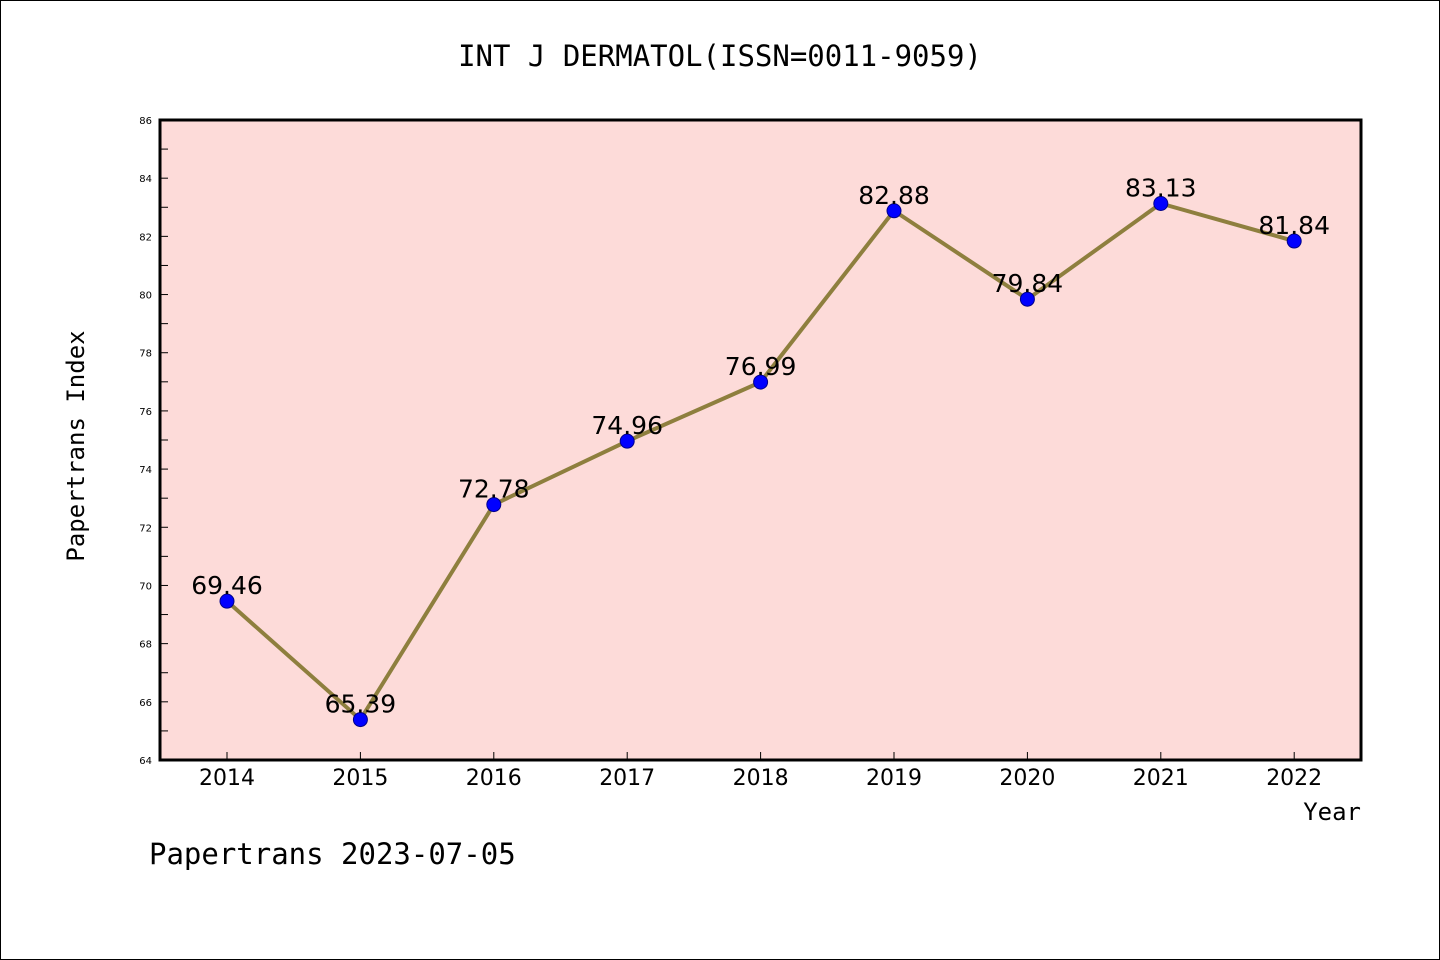 This screenshot has width=1440, height=960. Describe the element at coordinates (145, 121) in the screenshot. I see `y-tick-label: 86` at that location.